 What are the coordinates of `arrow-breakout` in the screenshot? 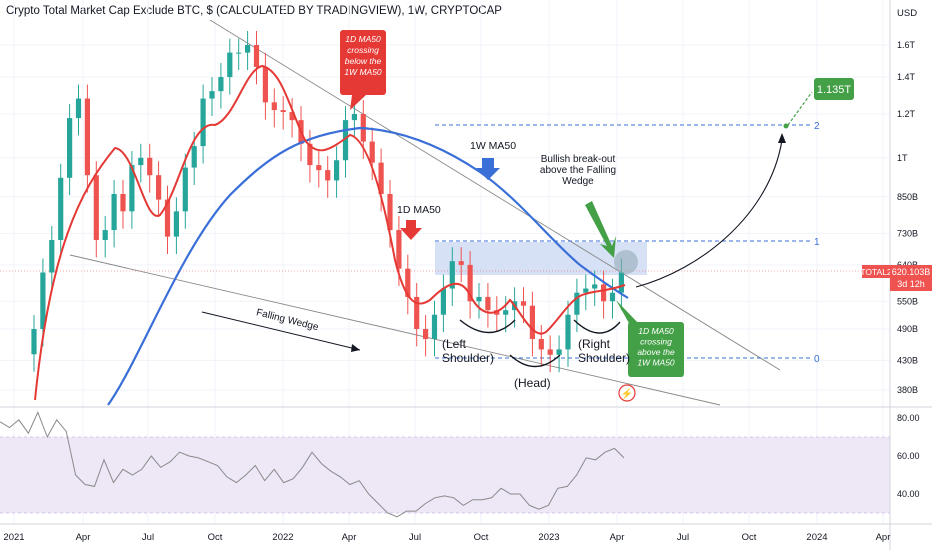 It's located at (600, 229).